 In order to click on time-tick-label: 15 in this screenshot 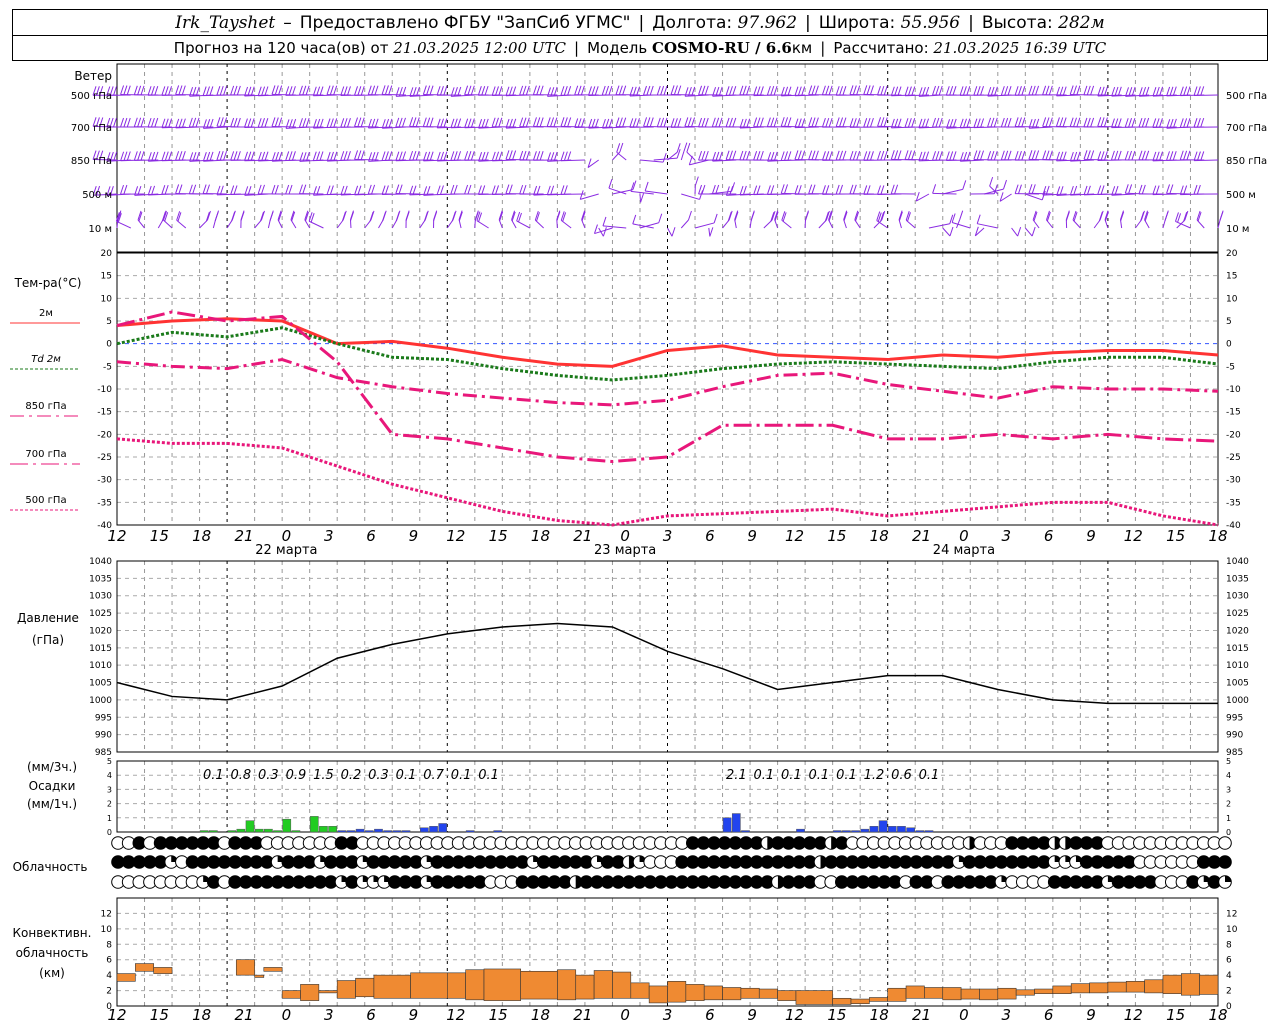, I will do `click(1175, 1015)`.